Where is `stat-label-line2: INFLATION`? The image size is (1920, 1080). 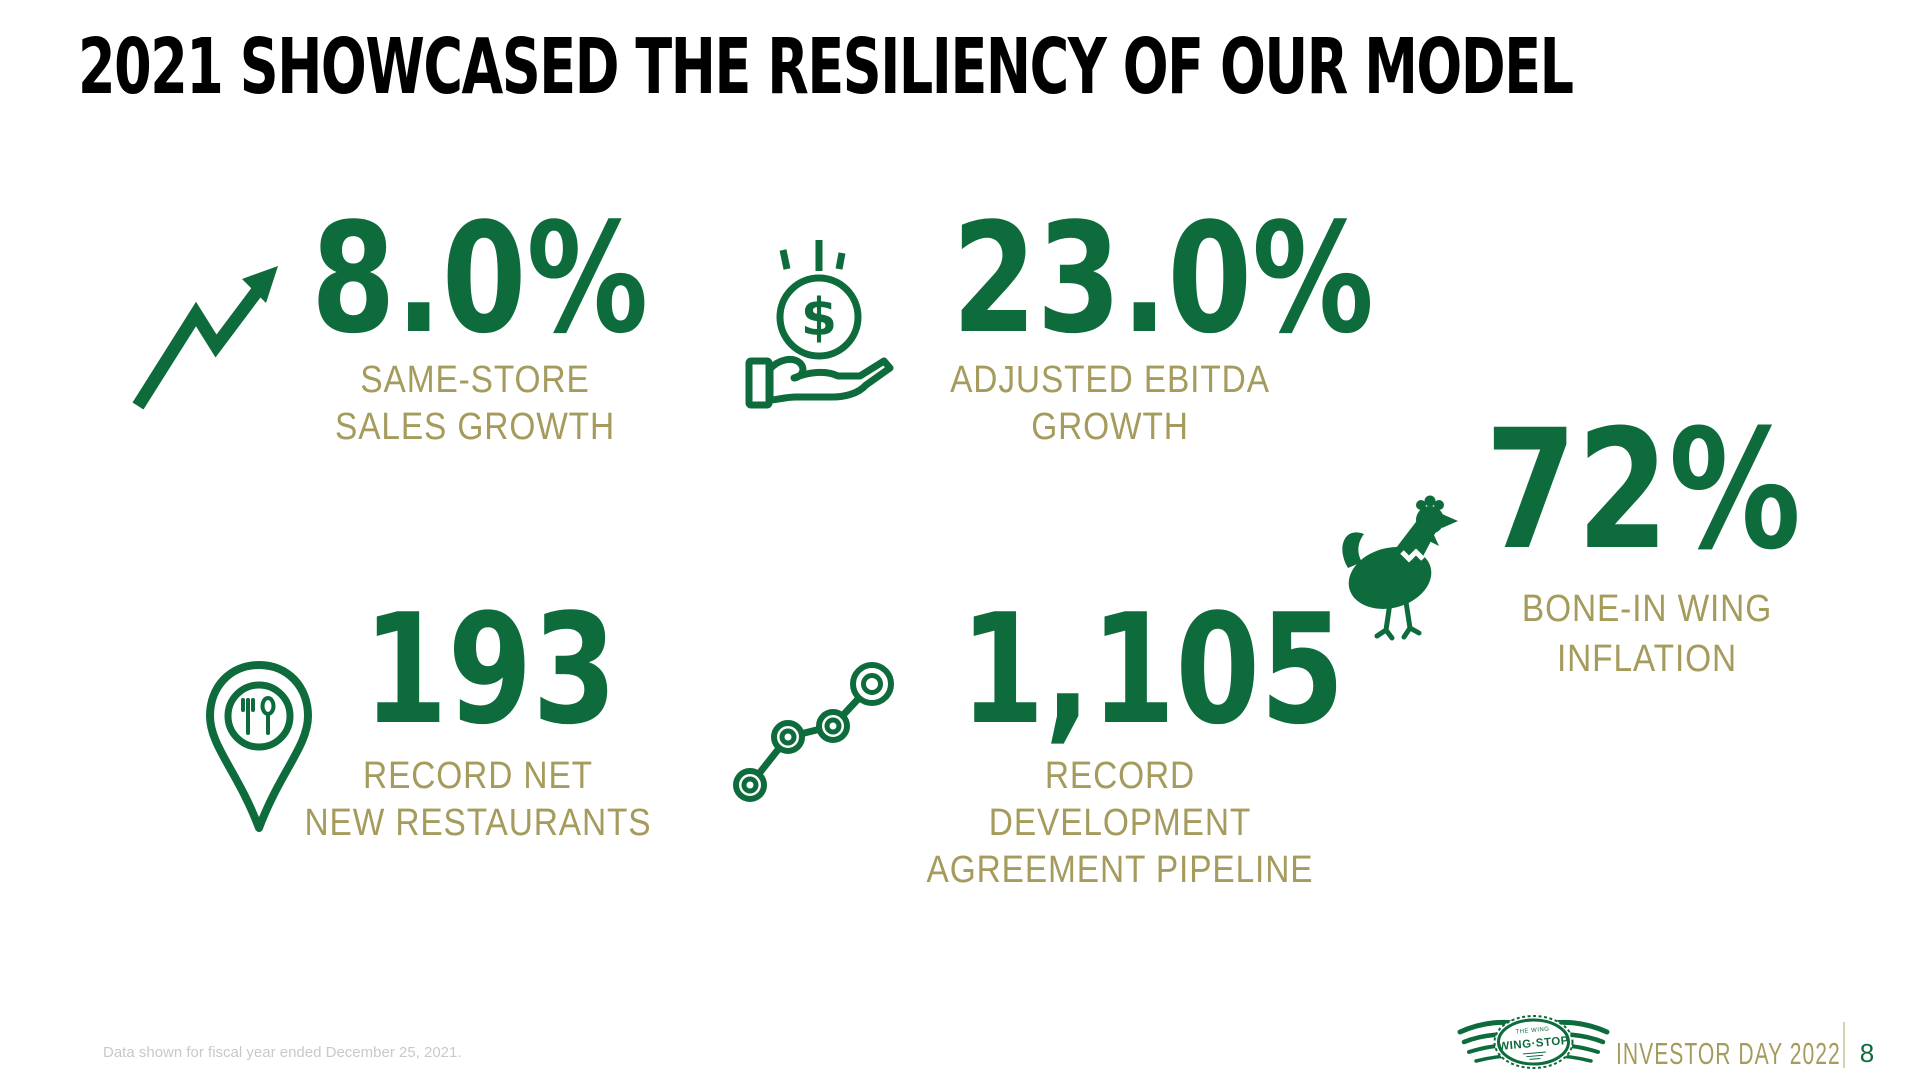 stat-label-line2: INFLATION is located at coordinates (1647, 659).